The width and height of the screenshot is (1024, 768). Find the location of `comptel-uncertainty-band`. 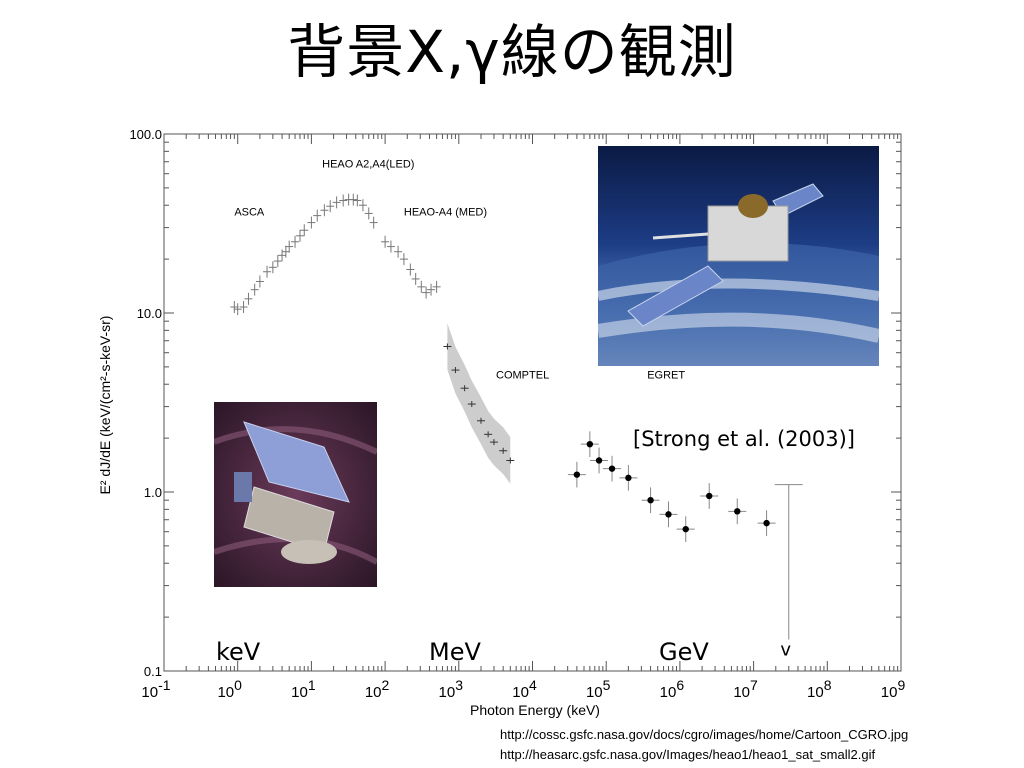

comptel-uncertainty-band is located at coordinates (479, 403).